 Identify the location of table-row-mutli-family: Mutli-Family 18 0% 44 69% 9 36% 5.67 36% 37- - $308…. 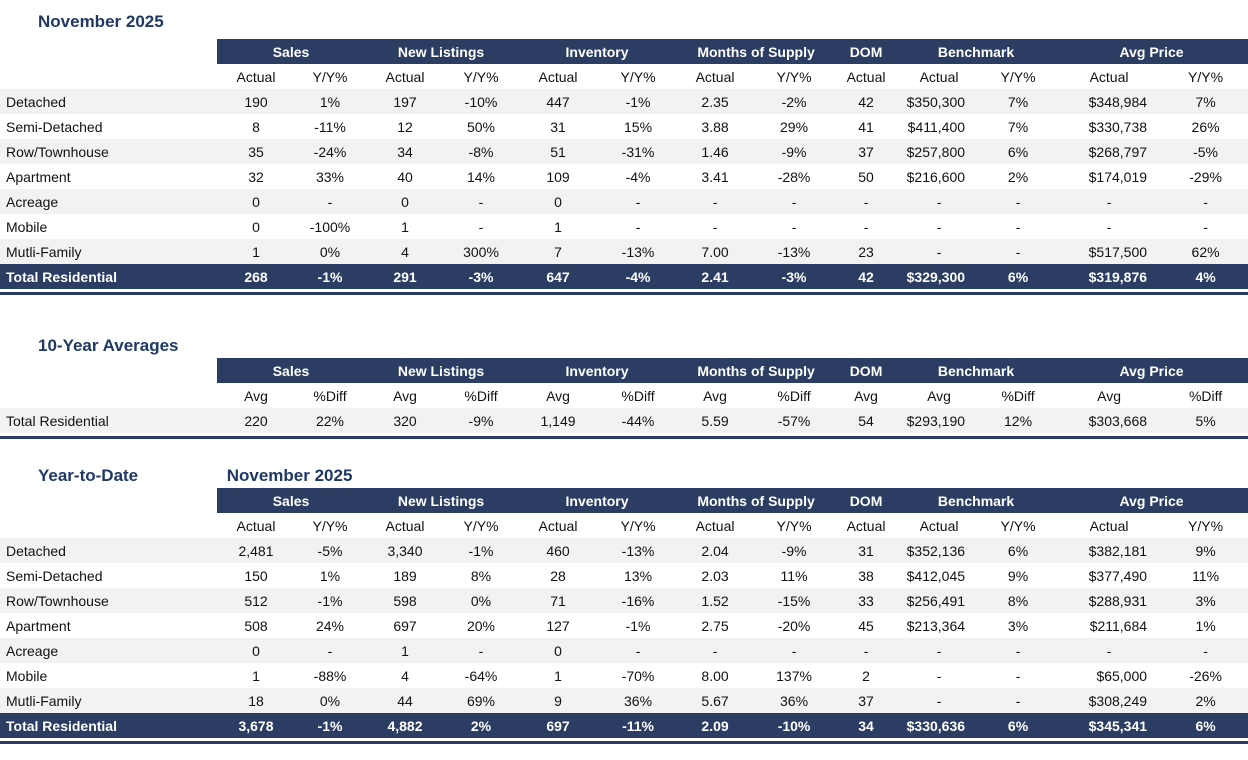
(624, 700).